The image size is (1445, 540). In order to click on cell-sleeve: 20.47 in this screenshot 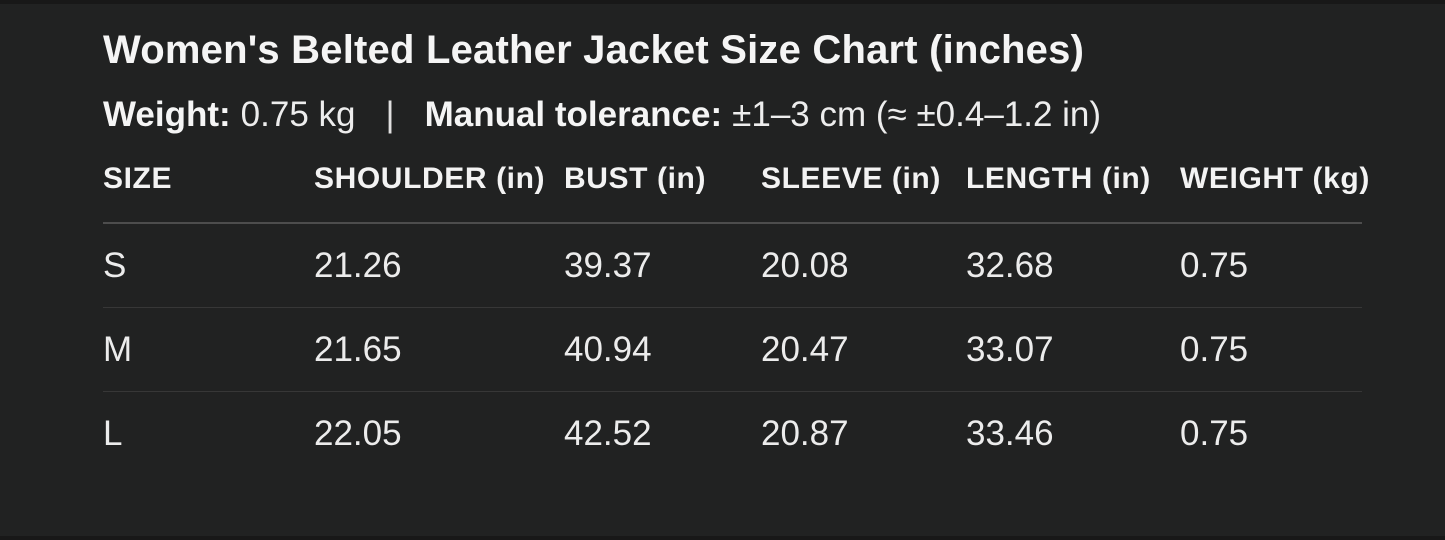, I will do `click(863, 349)`.